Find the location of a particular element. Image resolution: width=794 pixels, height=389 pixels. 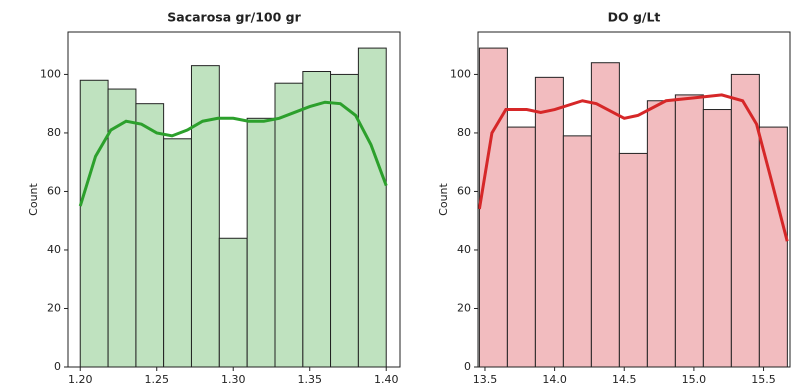

x-tick-label: 14.0 is located at coordinates (554, 379).